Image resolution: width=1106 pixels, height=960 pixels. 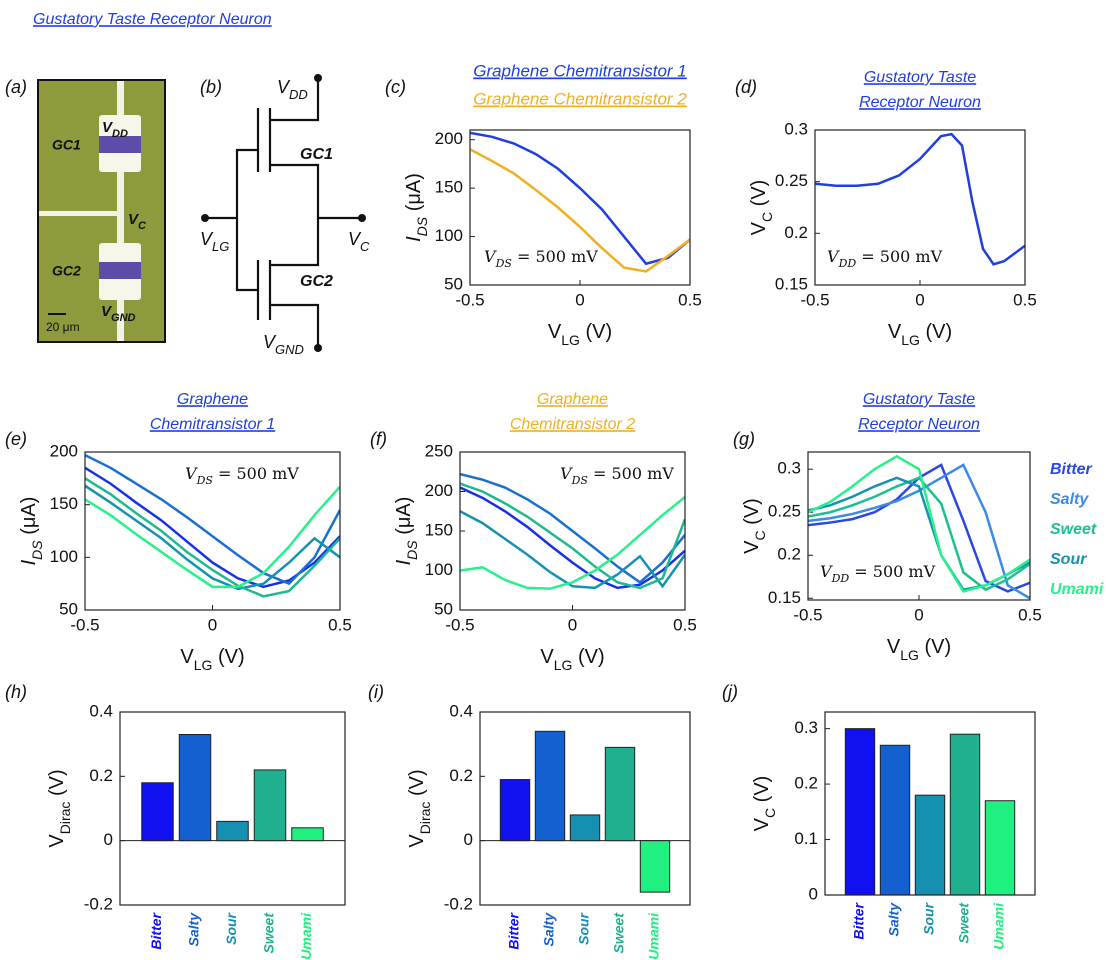 What do you see at coordinates (220, 246) in the screenshot?
I see `terminal-label-sub: LG` at bounding box center [220, 246].